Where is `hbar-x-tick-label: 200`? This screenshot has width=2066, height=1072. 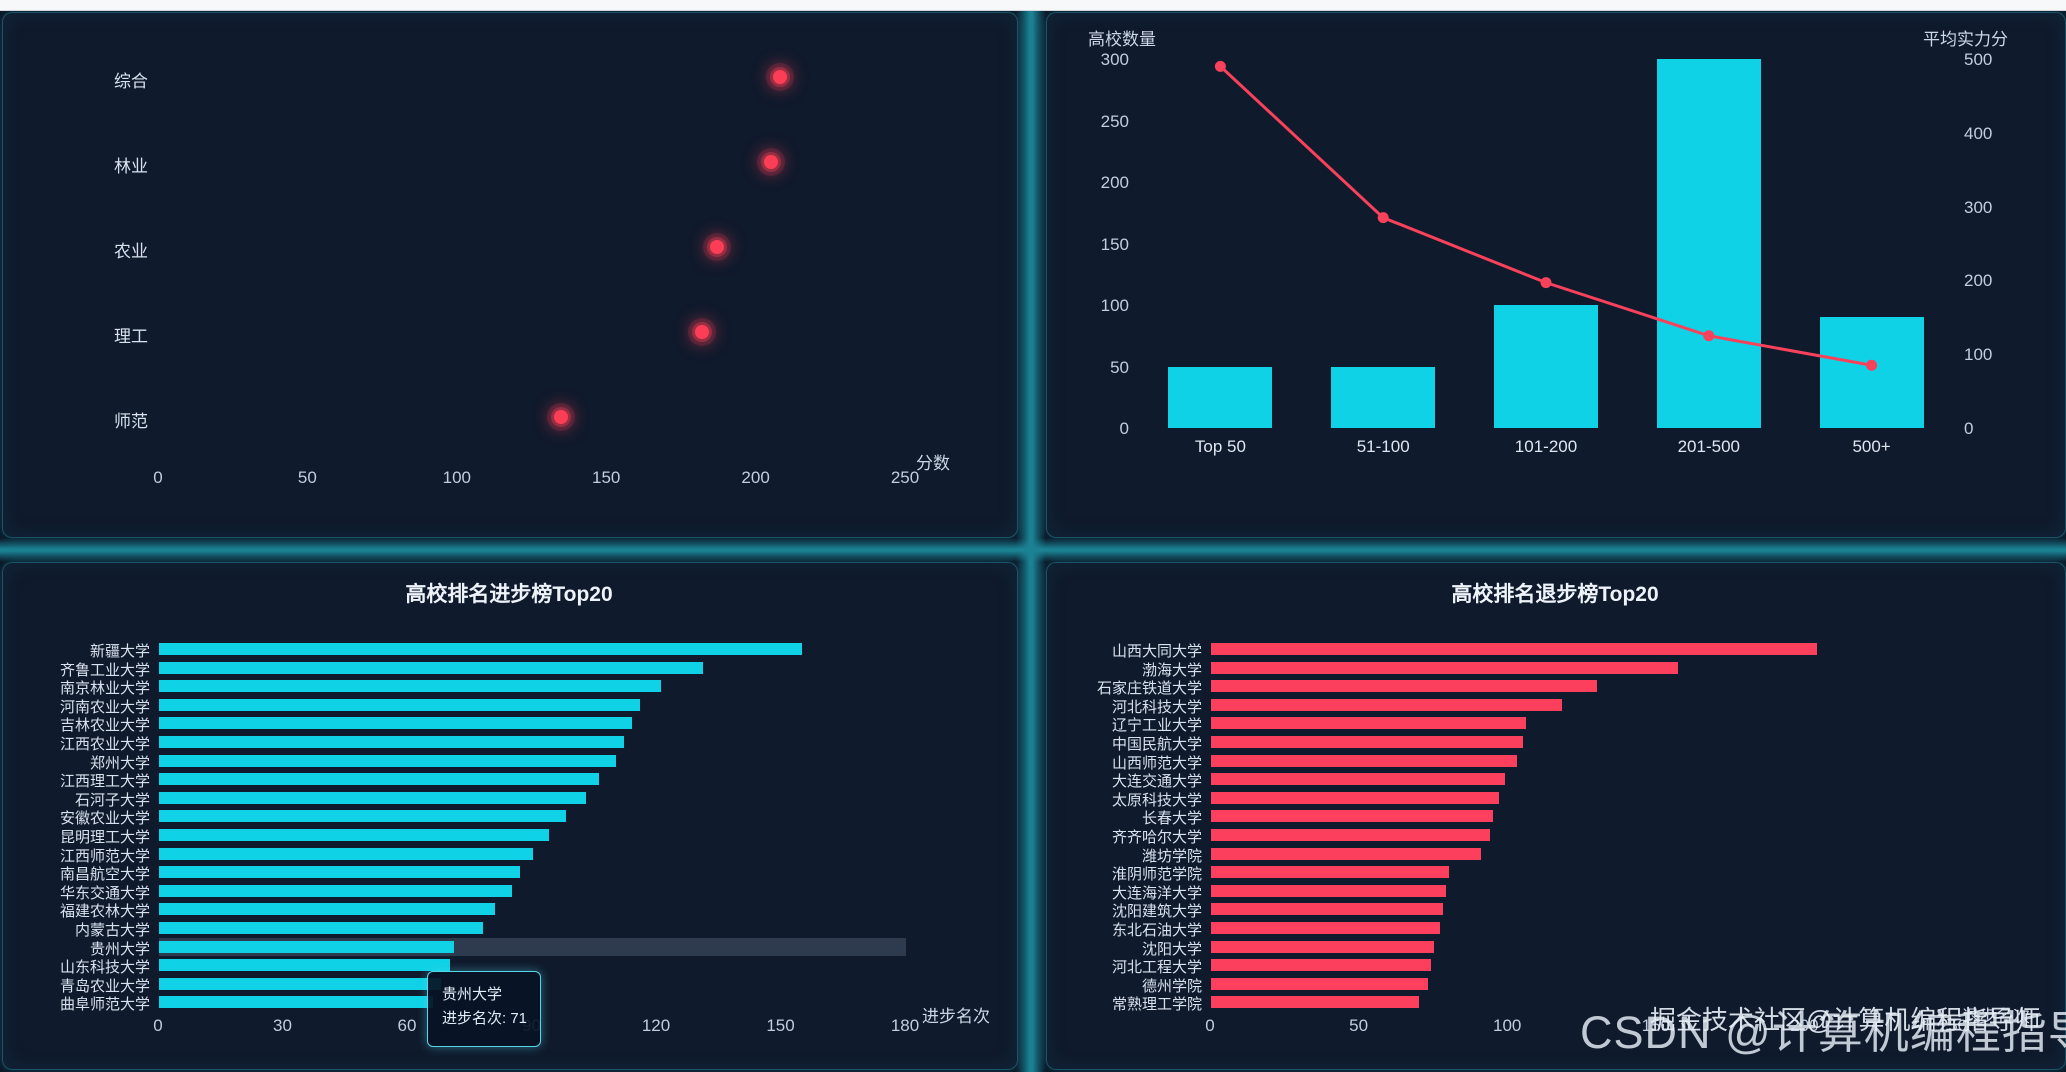 hbar-x-tick-label: 200 is located at coordinates (1804, 1025).